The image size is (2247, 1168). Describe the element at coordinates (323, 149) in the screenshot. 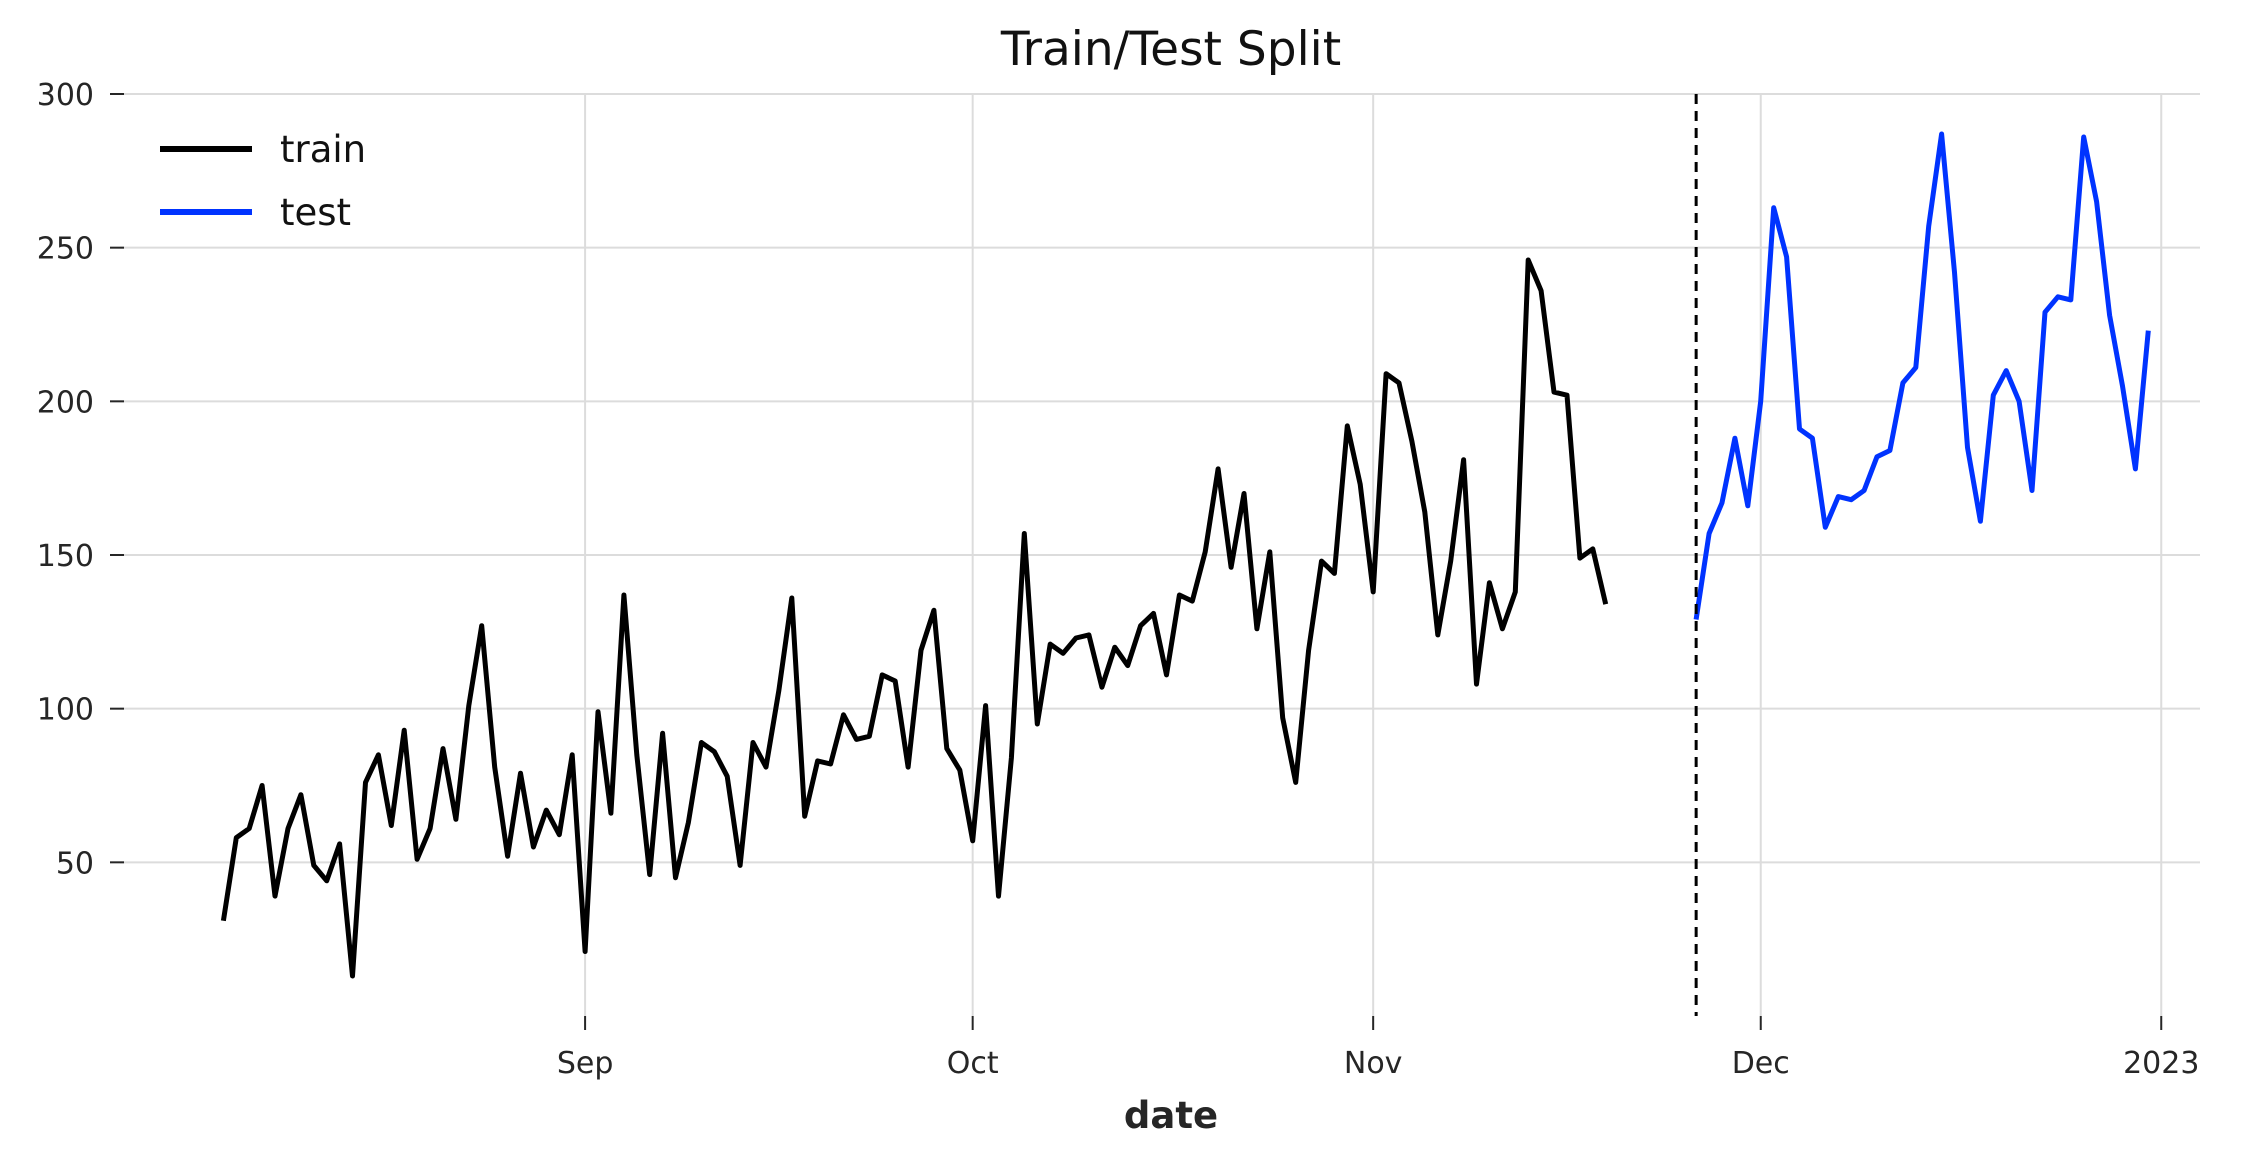

I see `legend-label-train: train` at that location.